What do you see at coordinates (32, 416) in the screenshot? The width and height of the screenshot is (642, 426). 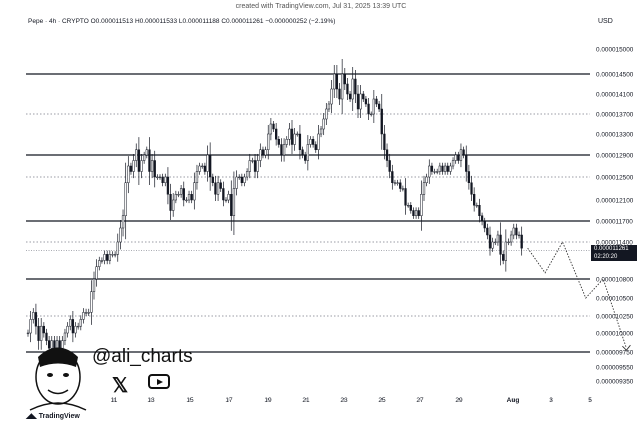 I see `tradingview-logo-icon: ◢◣` at bounding box center [32, 416].